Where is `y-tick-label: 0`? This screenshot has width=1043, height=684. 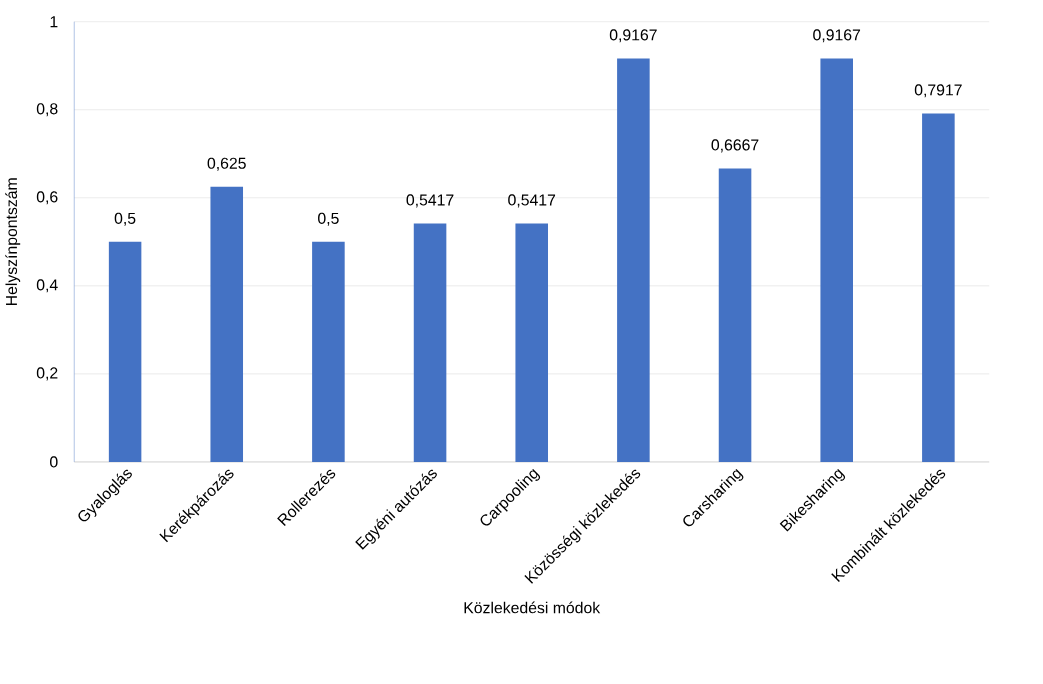 y-tick-label: 0 is located at coordinates (54, 462).